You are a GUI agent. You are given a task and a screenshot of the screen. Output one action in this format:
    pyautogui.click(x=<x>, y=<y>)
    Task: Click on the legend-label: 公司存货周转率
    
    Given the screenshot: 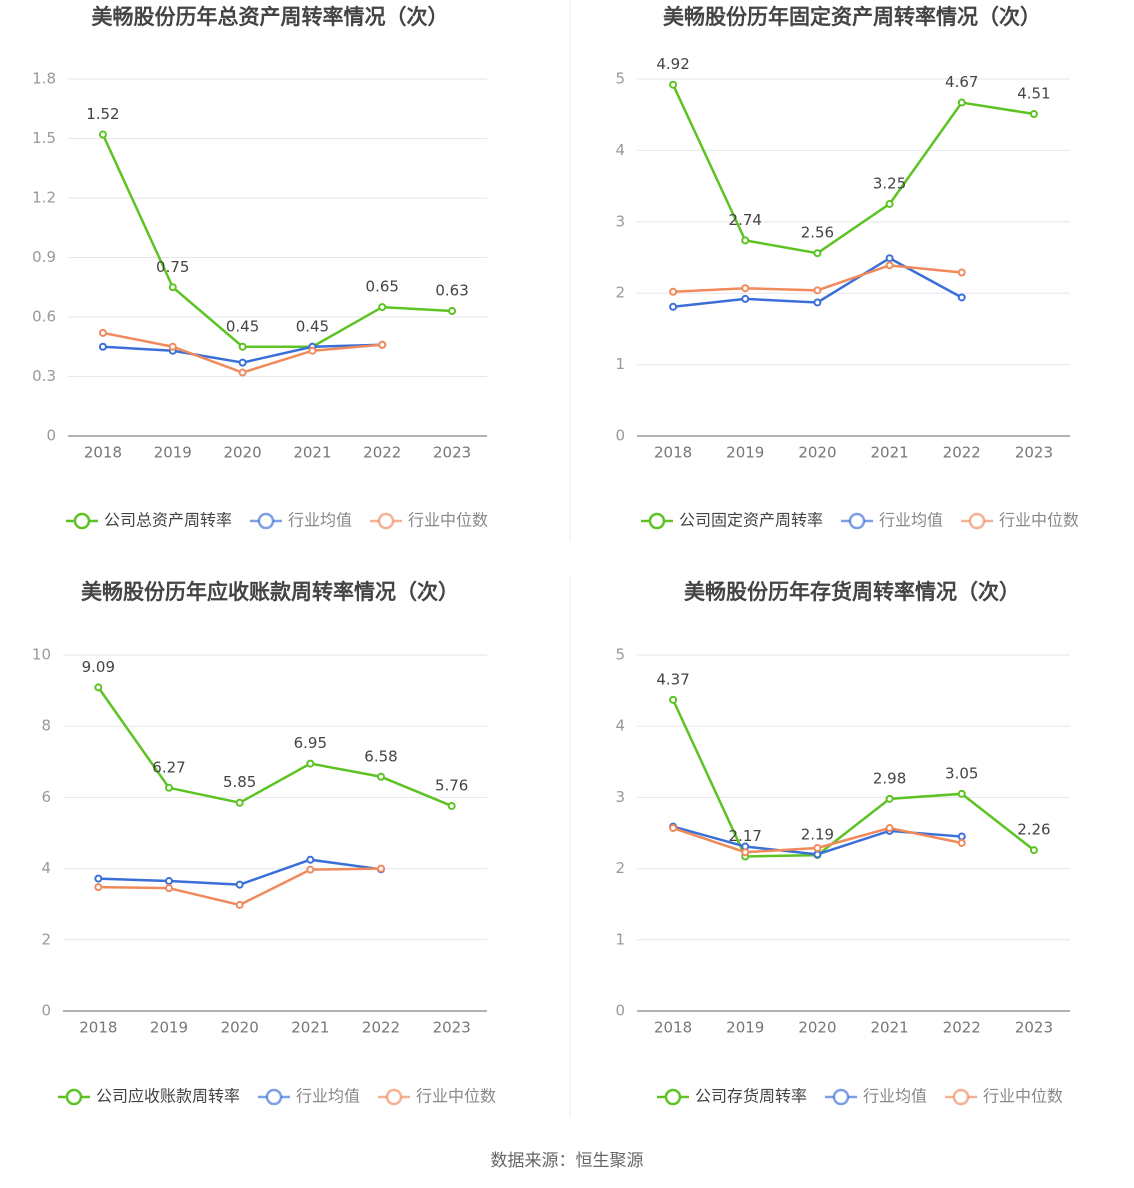 What is the action you would take?
    pyautogui.click(x=751, y=1096)
    